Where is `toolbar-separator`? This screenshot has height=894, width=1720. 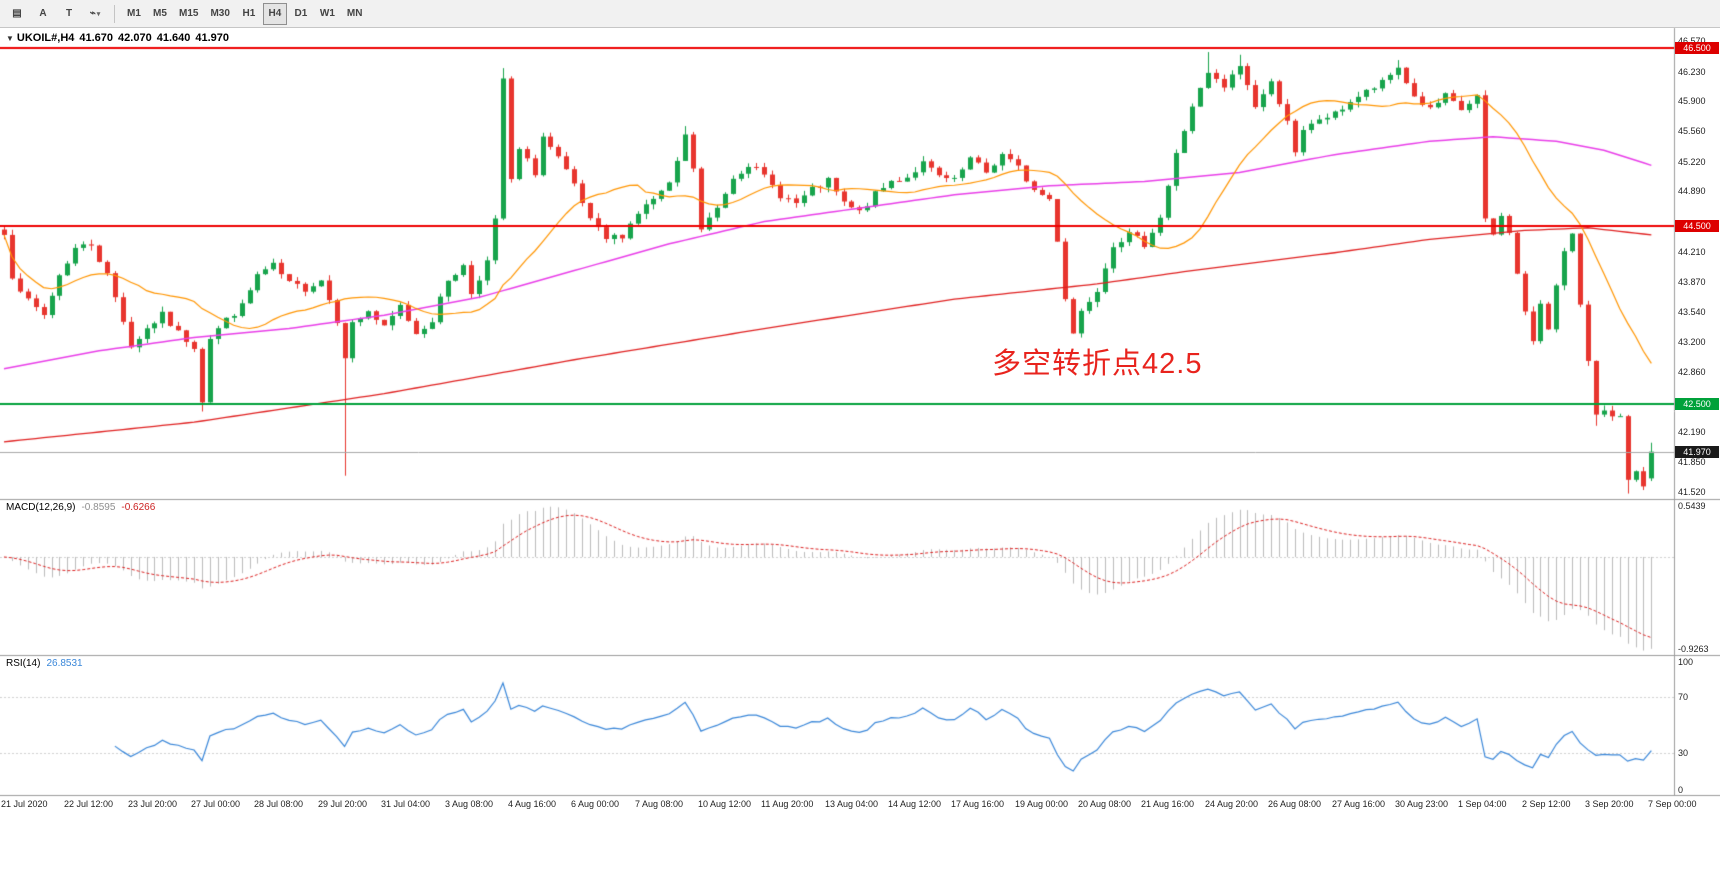
toolbar-separator is located at coordinates (114, 13).